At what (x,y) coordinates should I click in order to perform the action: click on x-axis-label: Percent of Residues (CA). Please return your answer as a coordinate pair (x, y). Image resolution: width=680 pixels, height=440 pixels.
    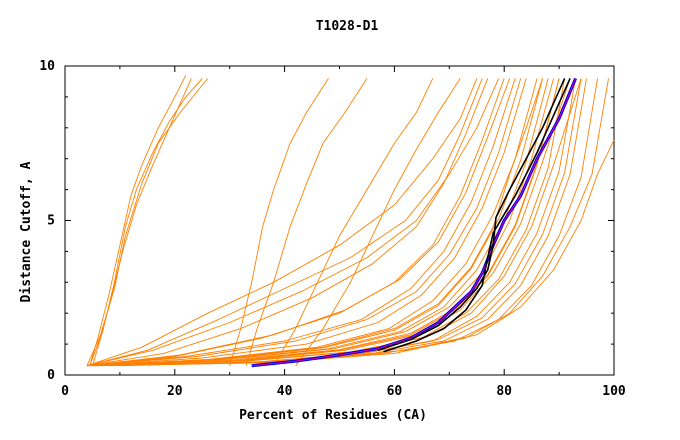
    Looking at the image, I should click on (333, 415).